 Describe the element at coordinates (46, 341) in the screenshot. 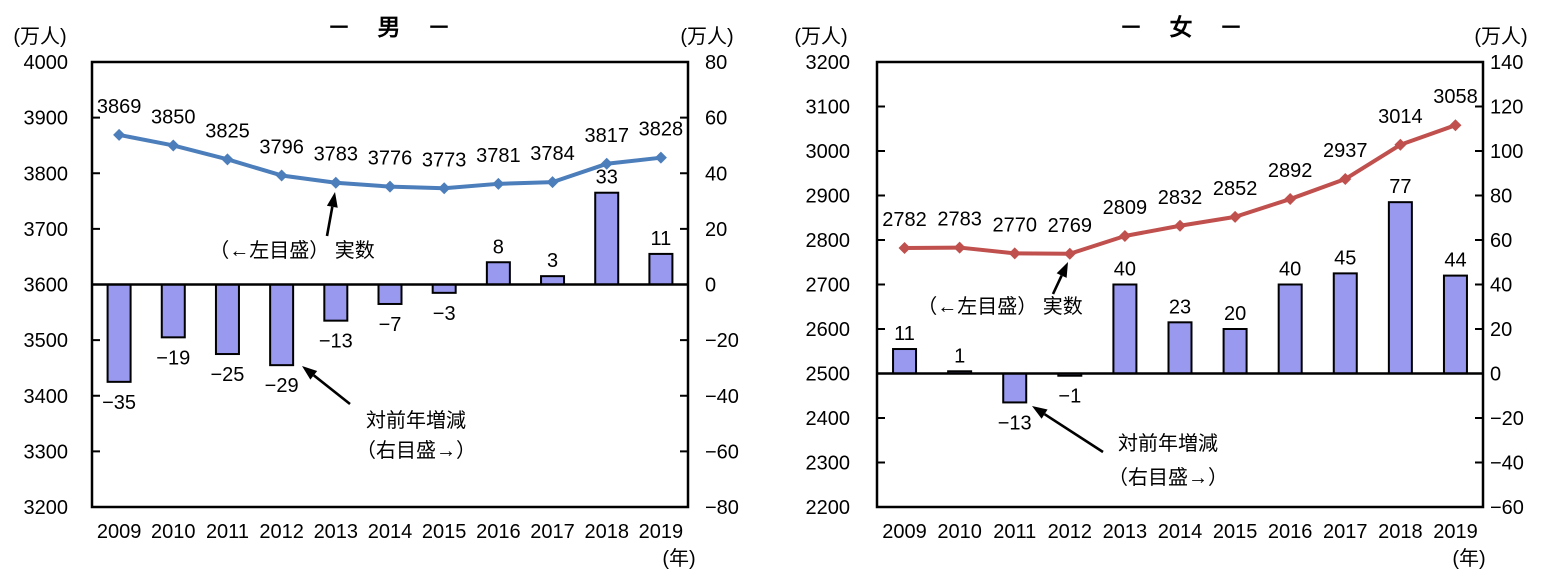

I see `left-axis-tick-label: 3500` at that location.